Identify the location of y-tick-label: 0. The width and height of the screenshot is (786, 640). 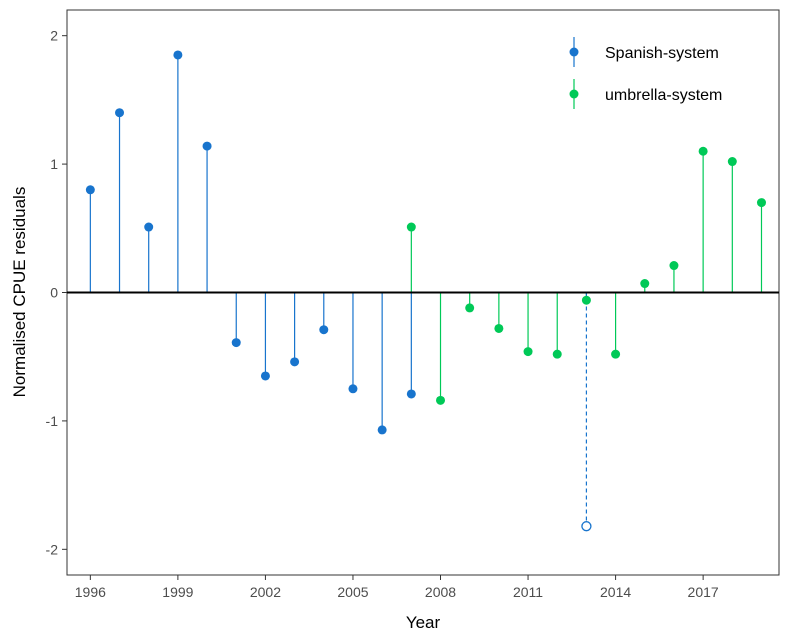
(54, 293).